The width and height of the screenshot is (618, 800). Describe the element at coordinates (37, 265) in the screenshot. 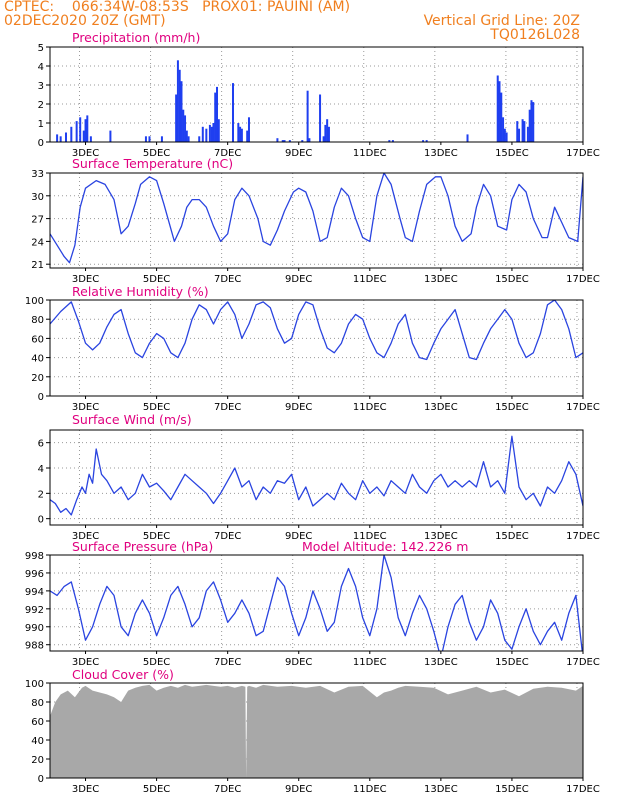

I see `y-tick-label: 21` at that location.